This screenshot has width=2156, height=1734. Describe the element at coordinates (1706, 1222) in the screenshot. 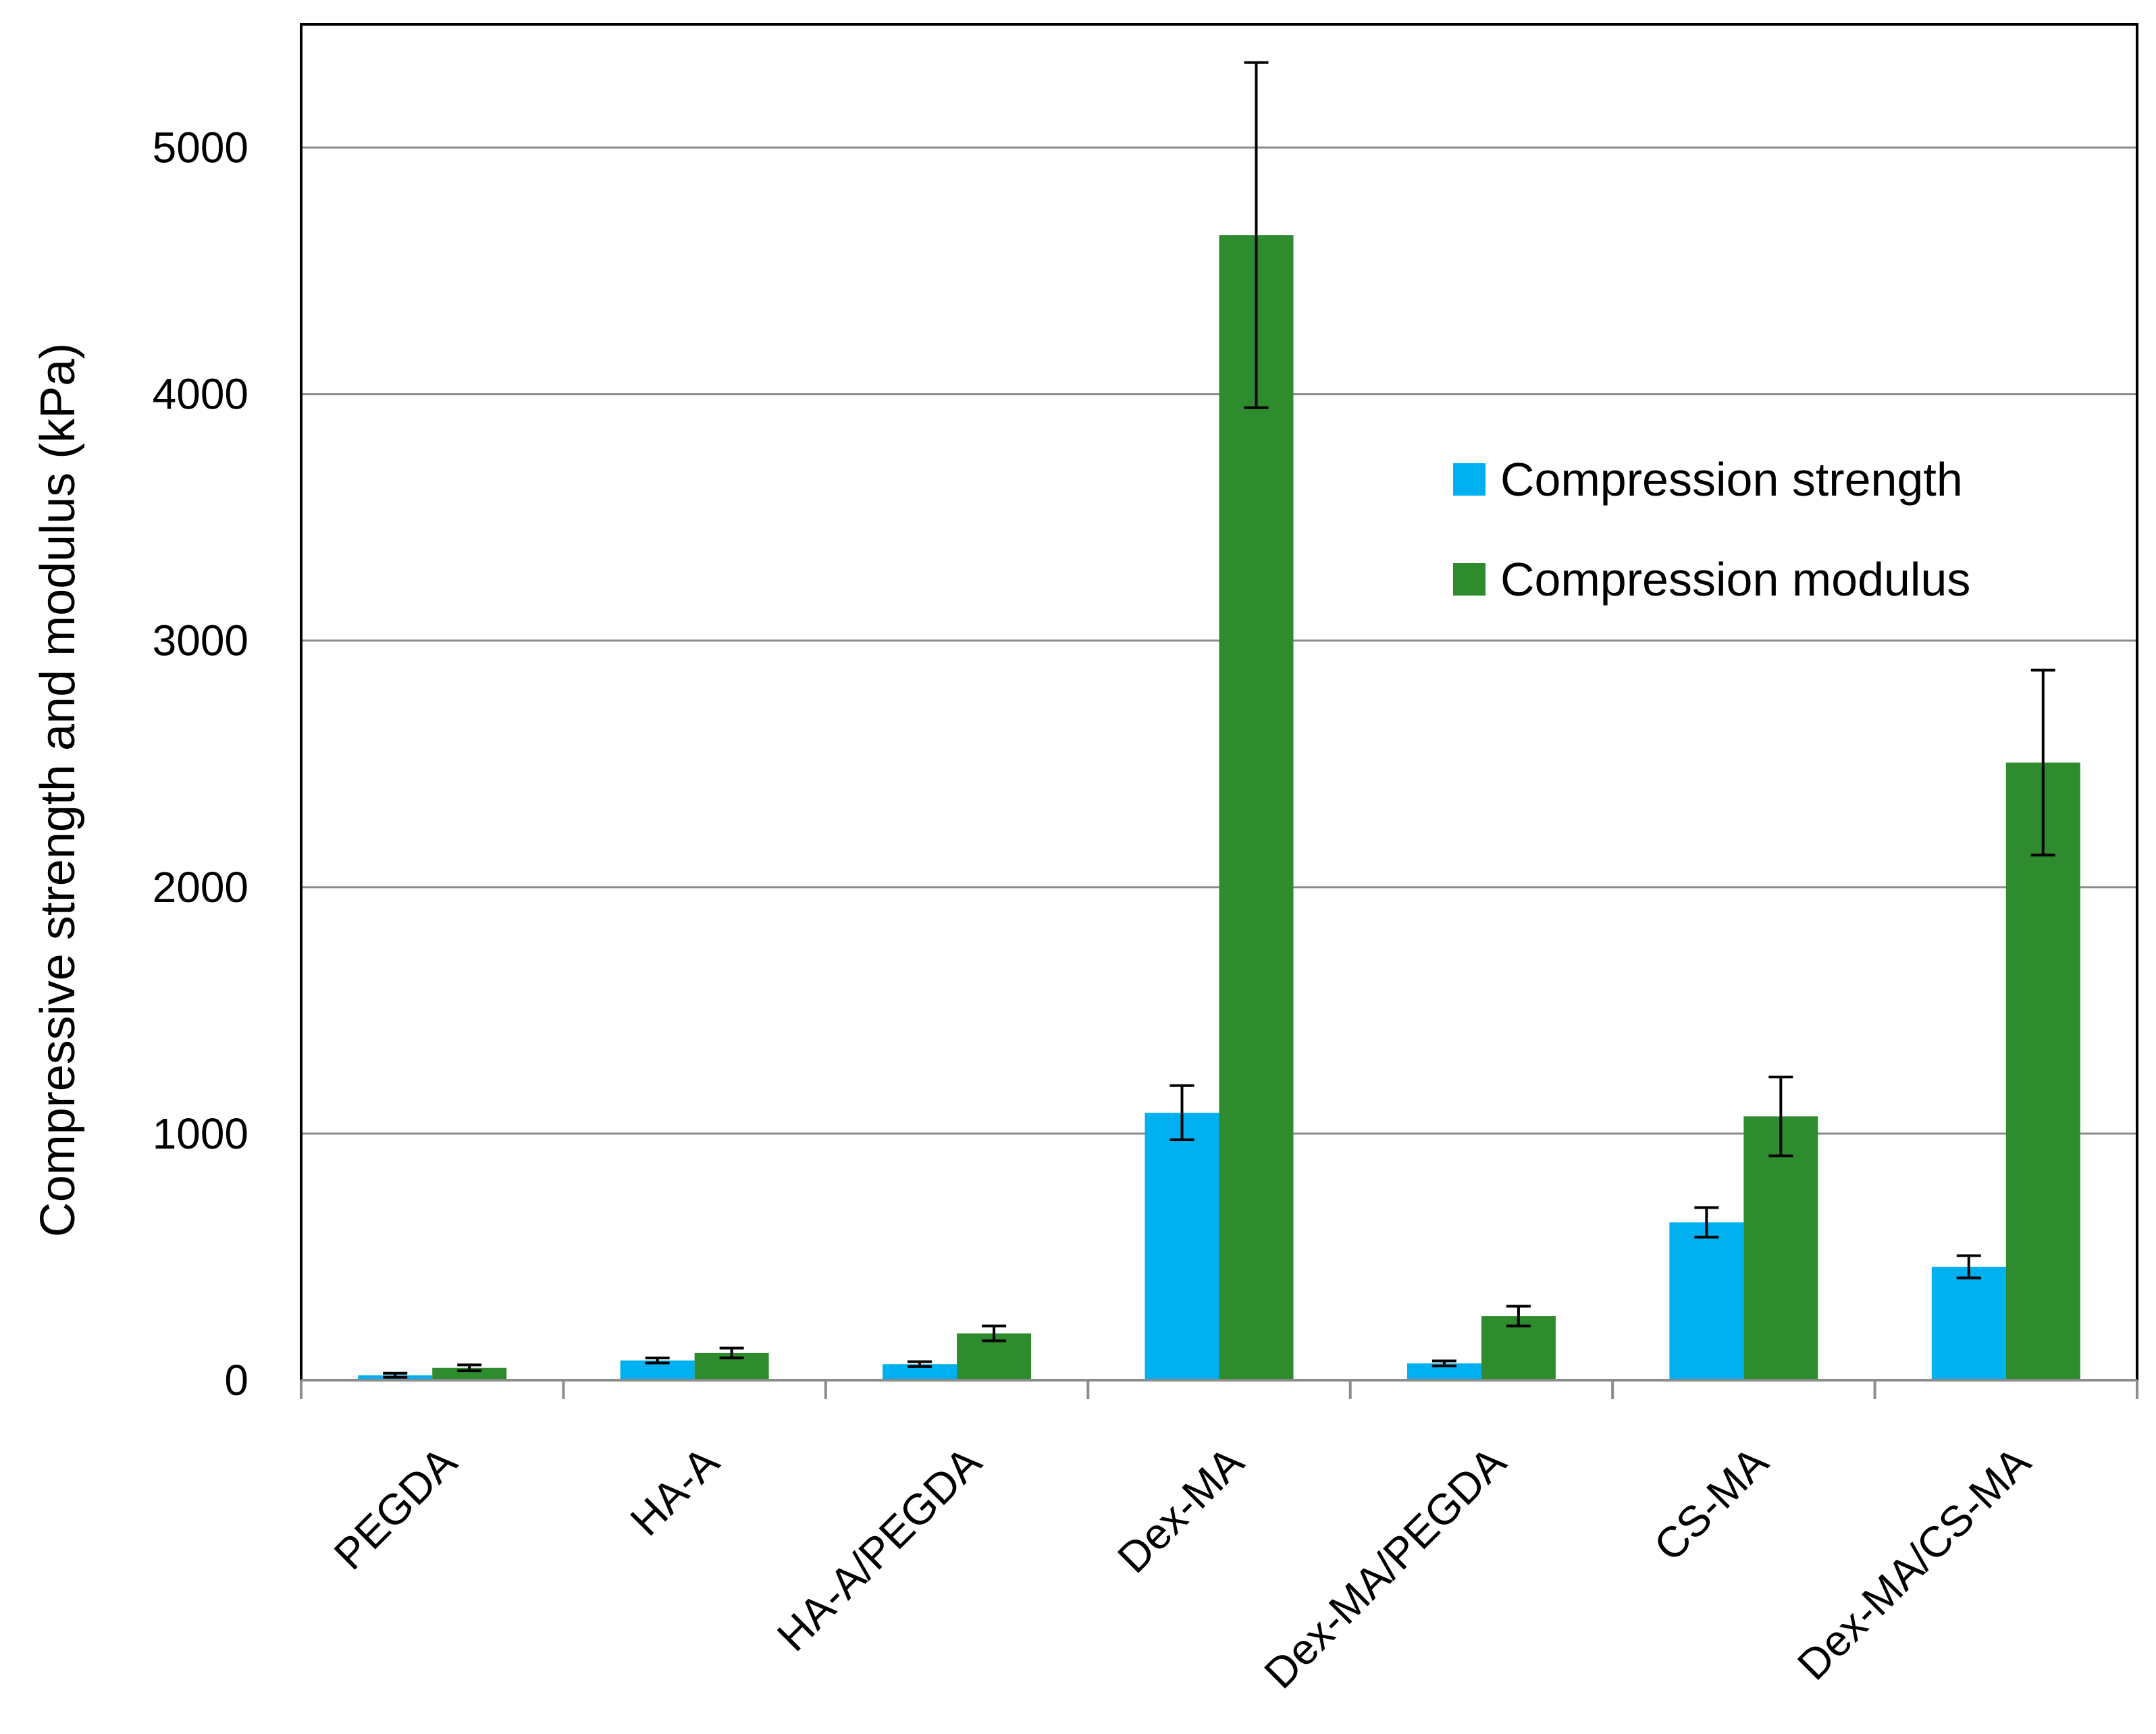

I see `error-bar-strength-CS-MA` at that location.